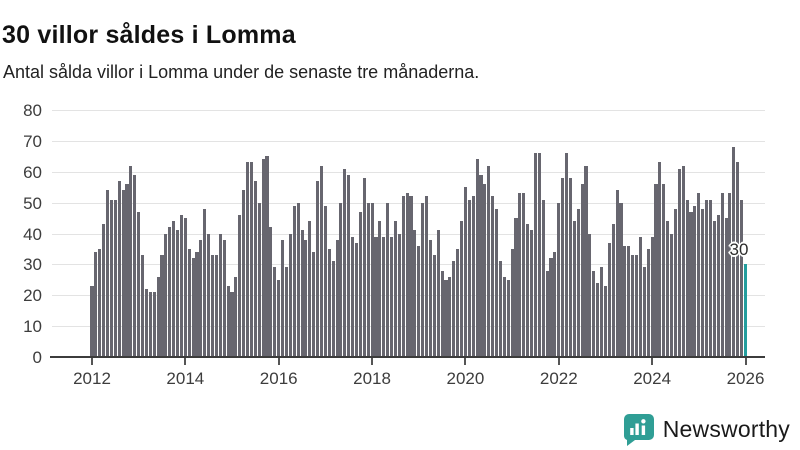 The width and height of the screenshot is (800, 450). What do you see at coordinates (149, 34) in the screenshot?
I see `page-title: 30 villor såldes i Lomma` at bounding box center [149, 34].